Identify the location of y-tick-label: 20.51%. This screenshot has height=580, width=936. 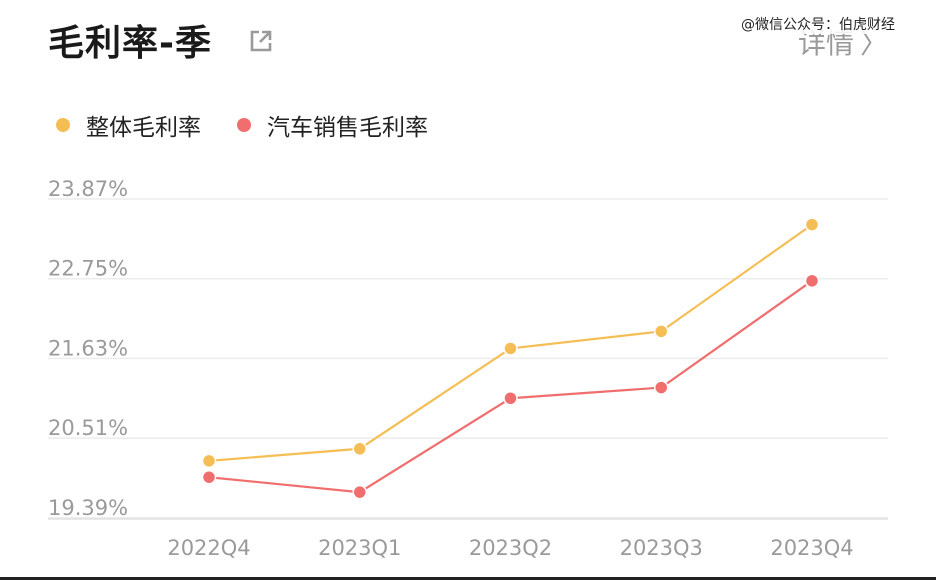
(88, 428).